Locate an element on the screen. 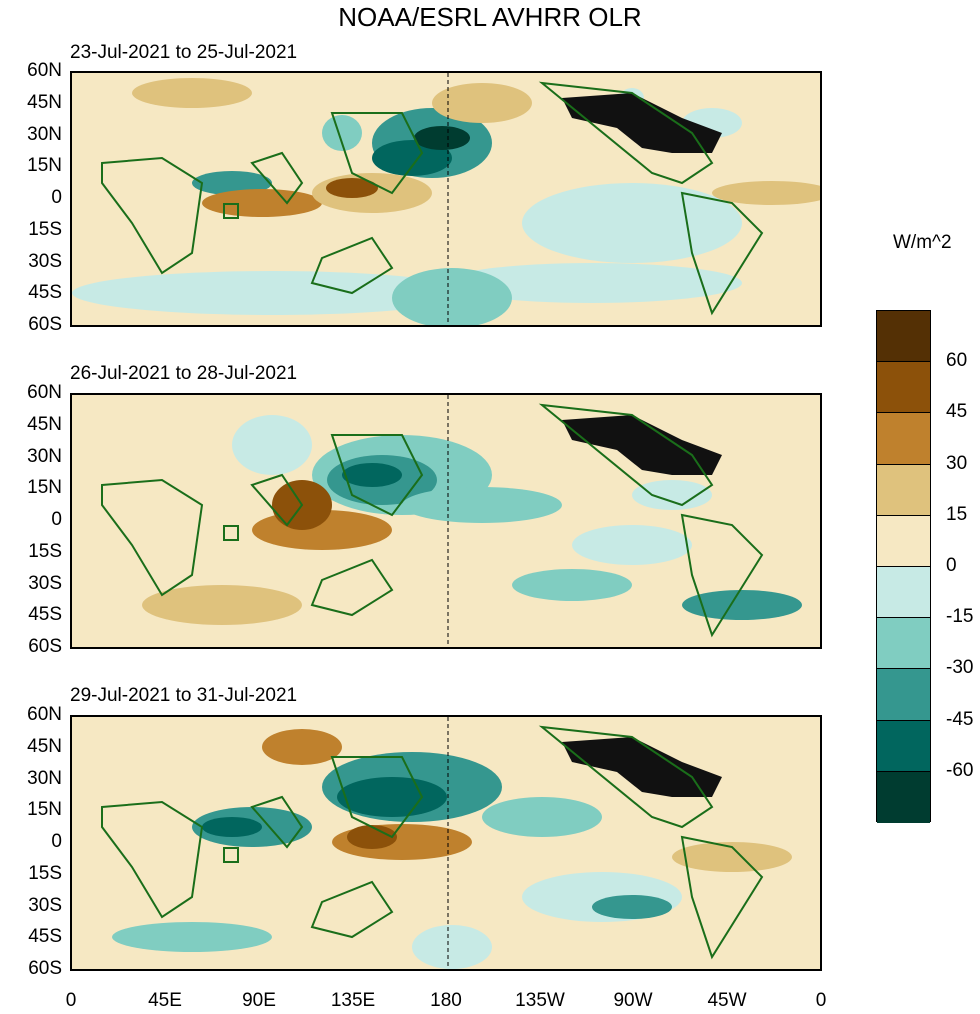 This screenshot has width=980, height=1014. lon-label: 135E is located at coordinates (353, 1000).